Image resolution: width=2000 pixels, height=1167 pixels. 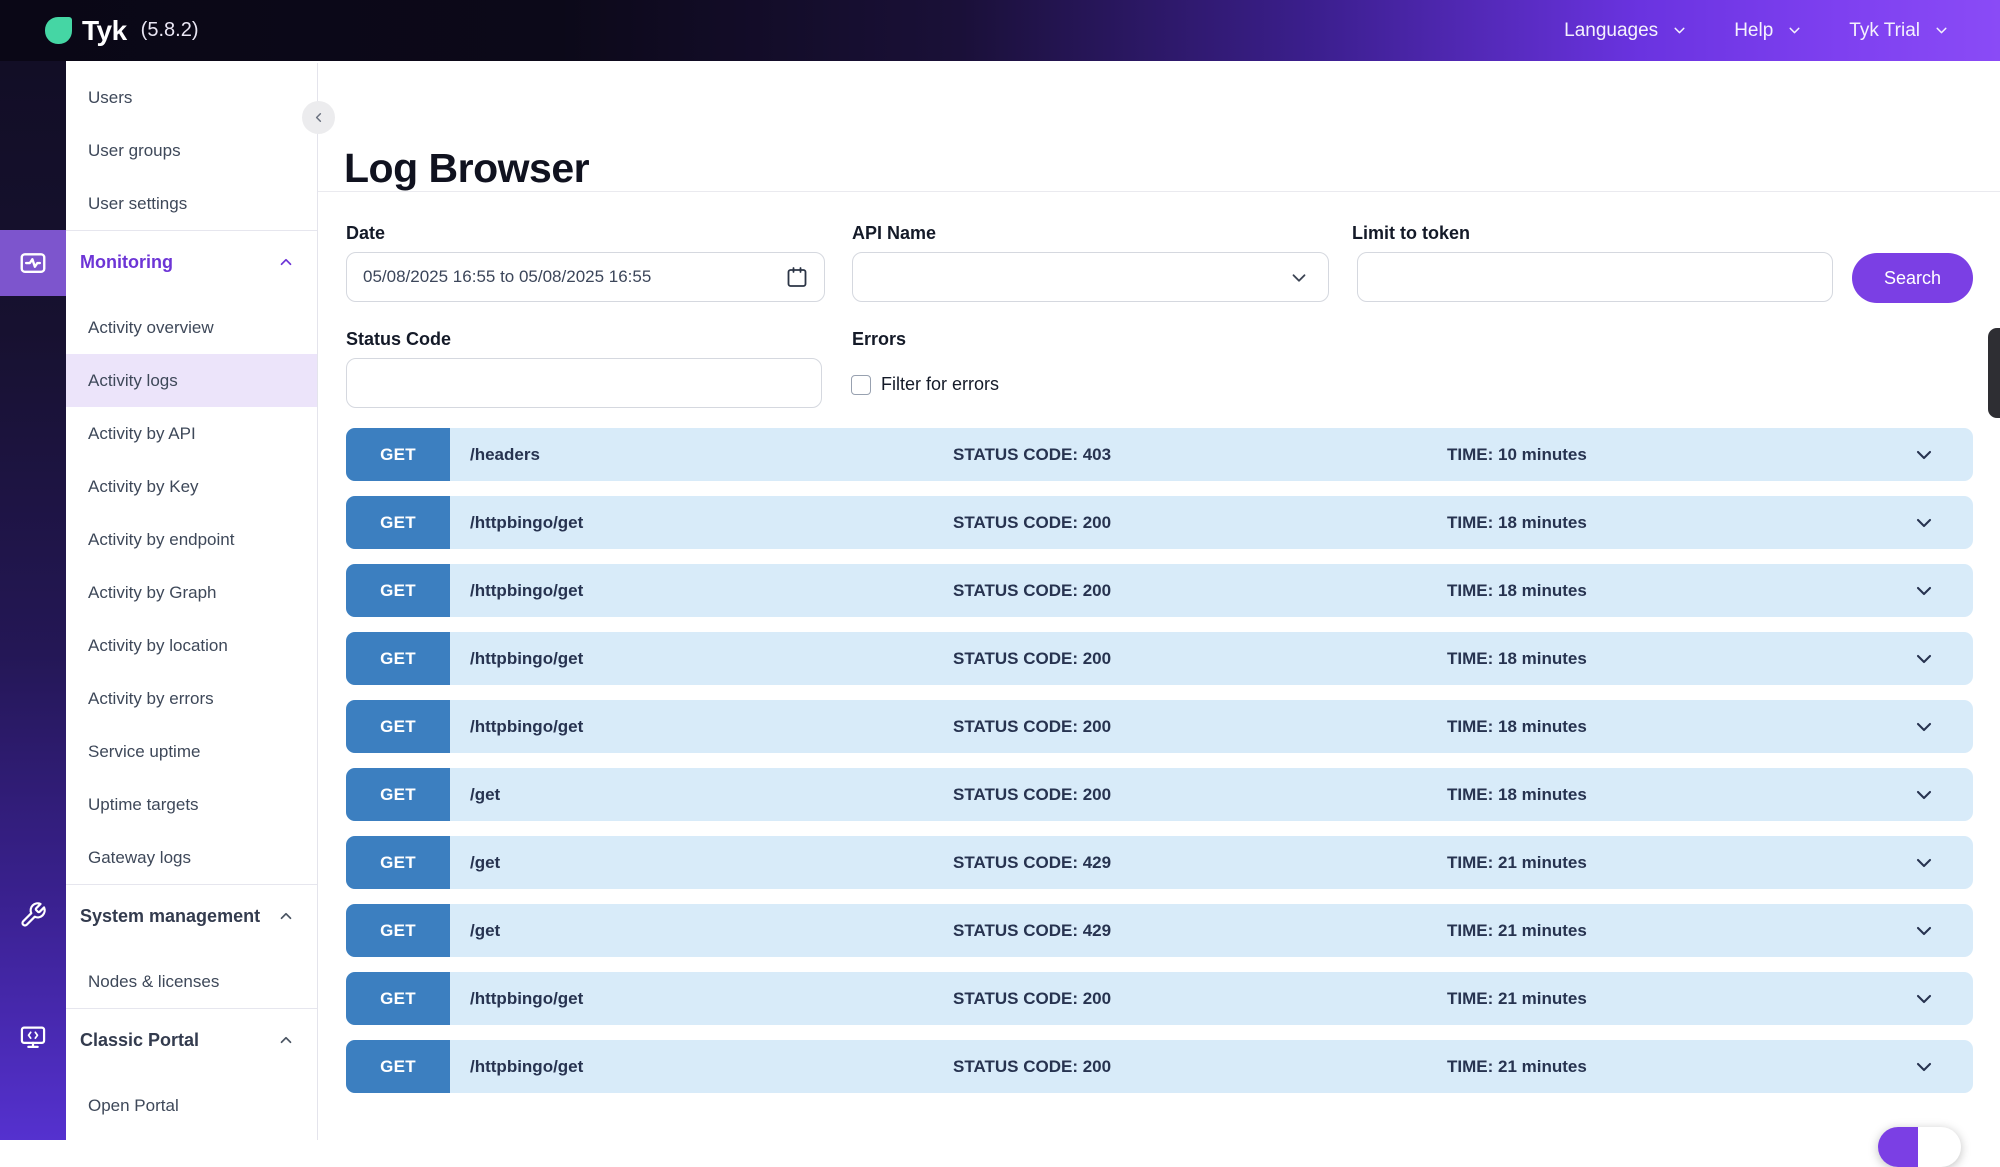 What do you see at coordinates (191, 262) in the screenshot?
I see `sidebar-section-monitoring: Monitoring` at bounding box center [191, 262].